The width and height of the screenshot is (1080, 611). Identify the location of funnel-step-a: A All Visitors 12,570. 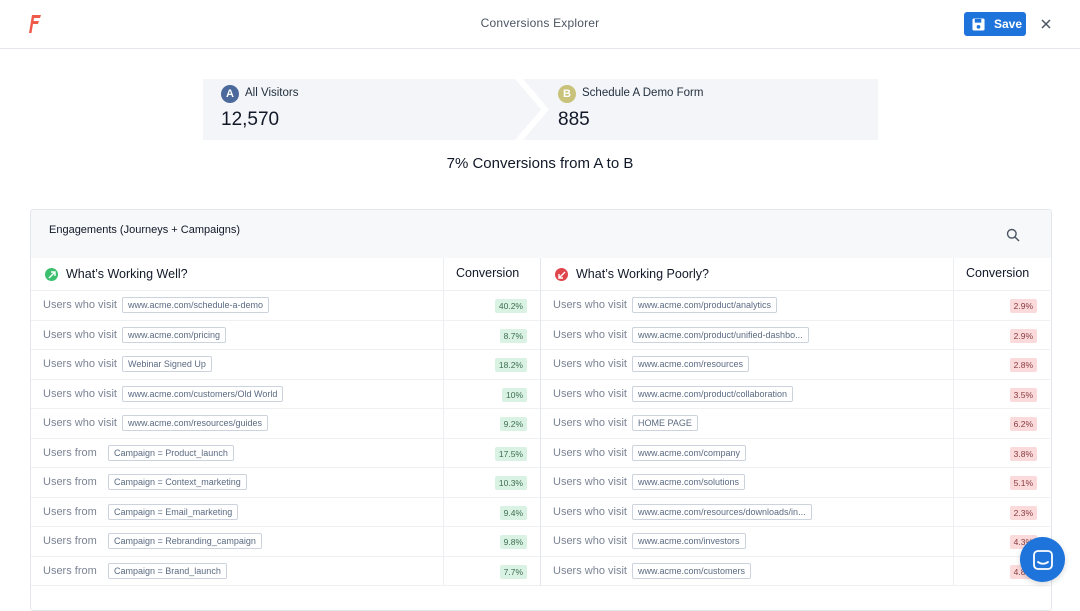
(371, 109).